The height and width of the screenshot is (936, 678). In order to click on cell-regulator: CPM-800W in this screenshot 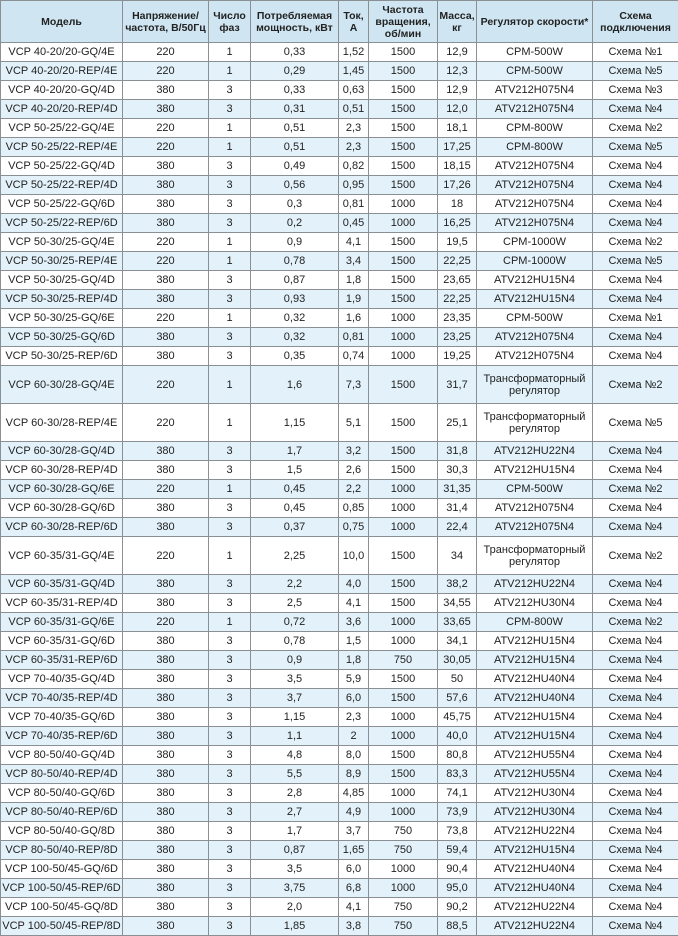, I will do `click(534, 622)`.